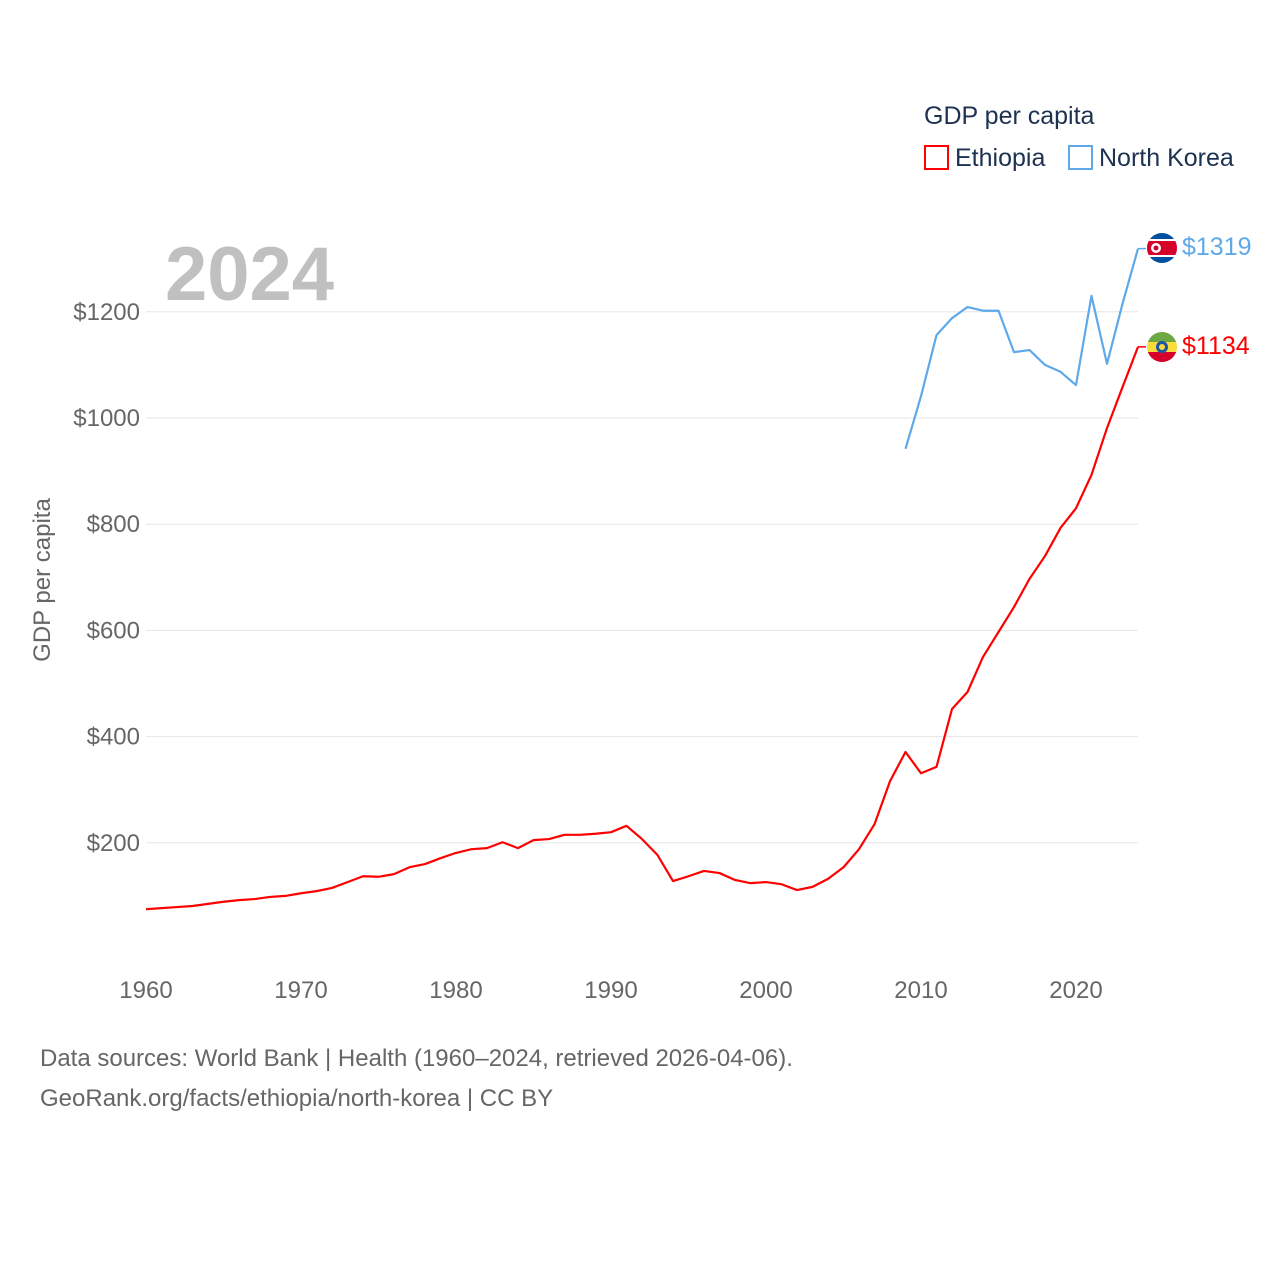 Image resolution: width=1280 pixels, height=1280 pixels. I want to click on x-tick-label: 2010, so click(920, 990).